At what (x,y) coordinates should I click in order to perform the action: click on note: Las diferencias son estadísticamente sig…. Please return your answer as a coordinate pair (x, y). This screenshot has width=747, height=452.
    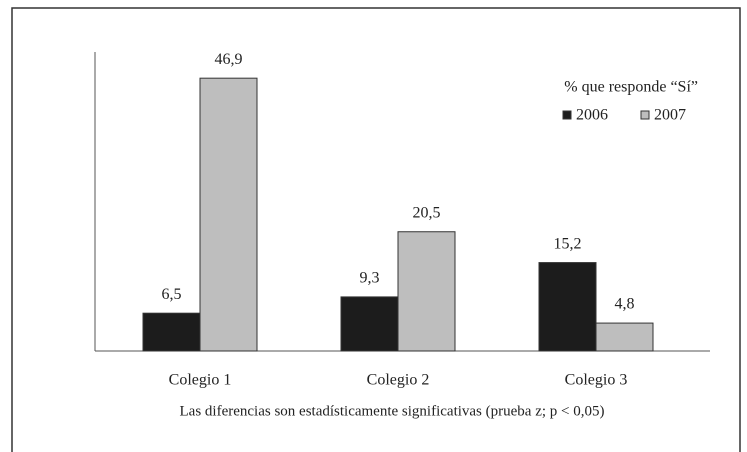
    Looking at the image, I should click on (392, 411).